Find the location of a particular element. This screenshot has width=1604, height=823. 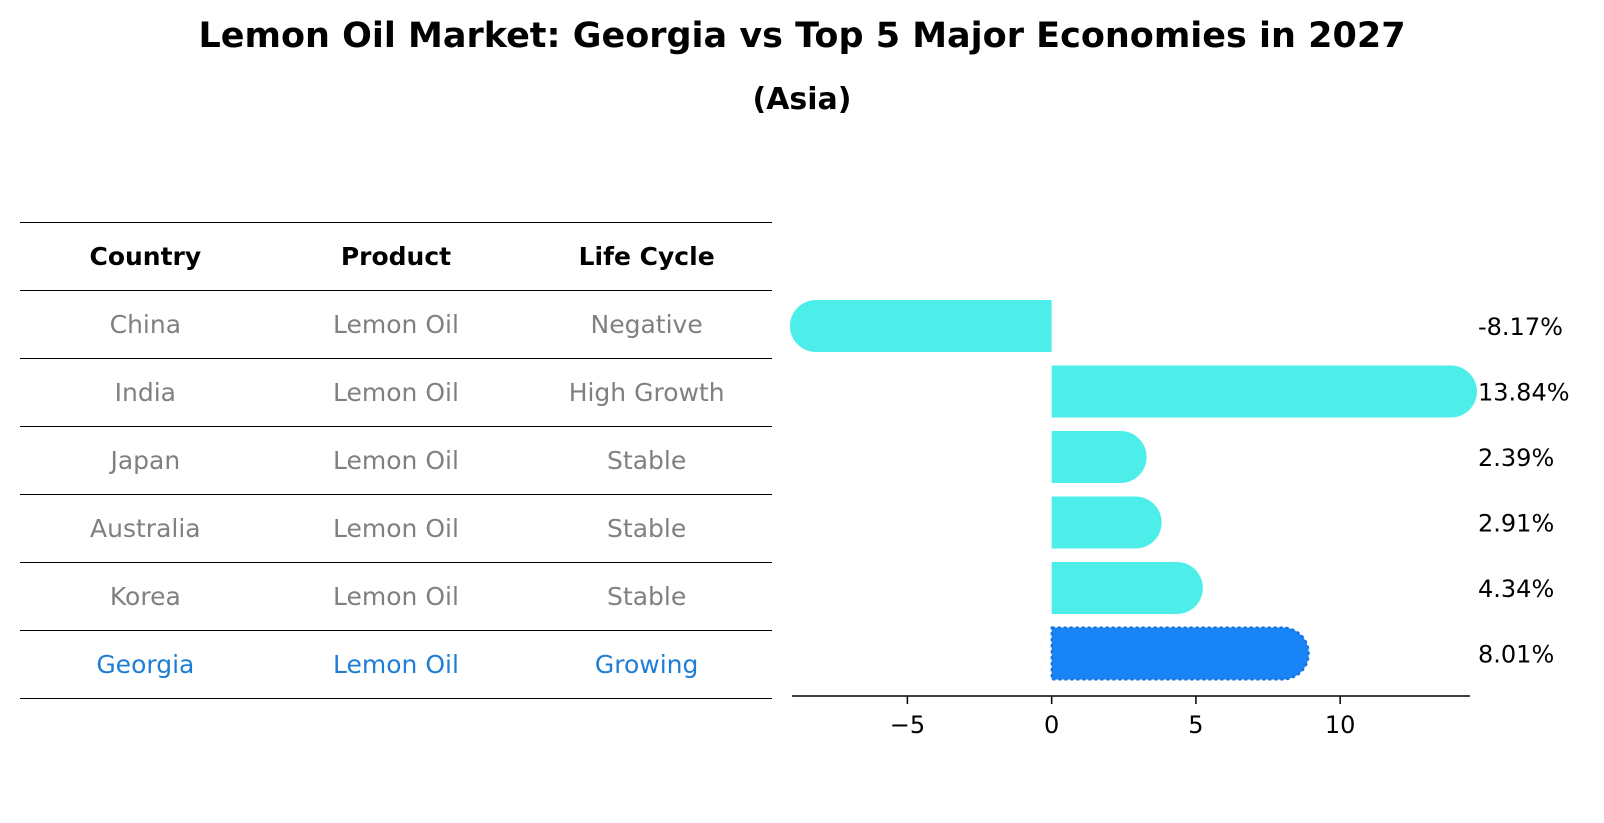

table-header-row: Country Product Life Cycle is located at coordinates (396, 256).